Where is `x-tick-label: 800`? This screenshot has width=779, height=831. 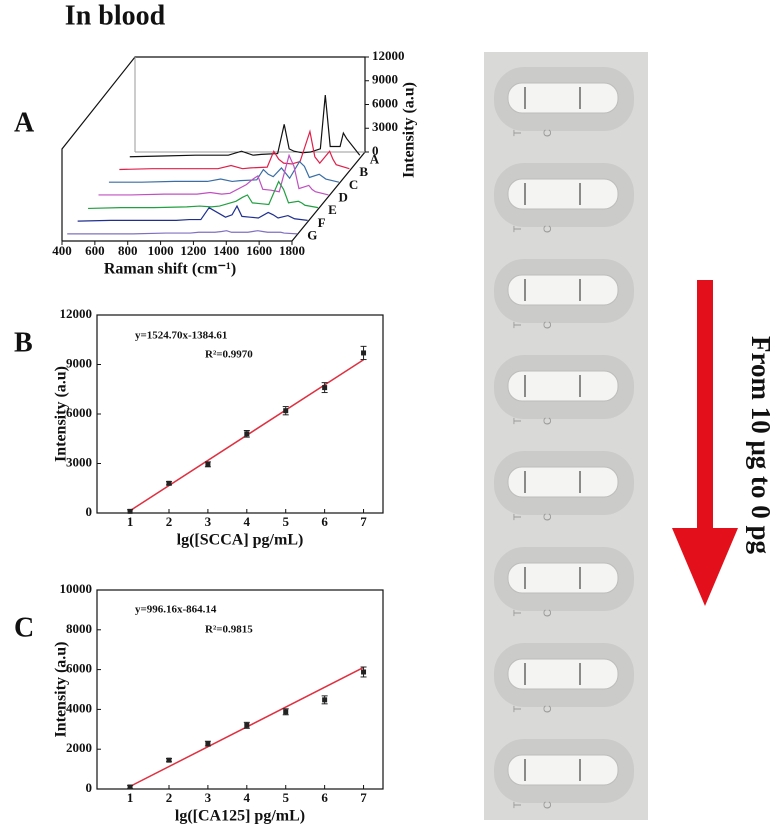 x-tick-label: 800 is located at coordinates (128, 250).